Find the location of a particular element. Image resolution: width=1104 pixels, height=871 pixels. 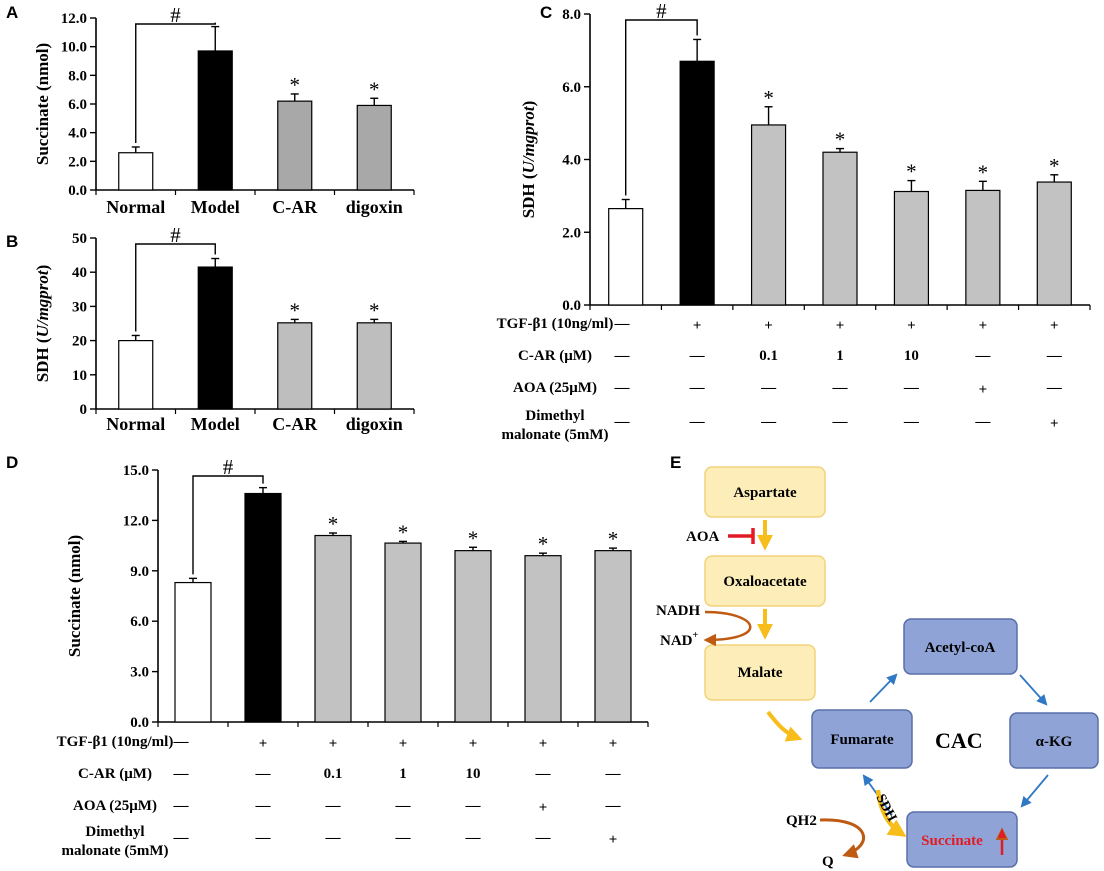

arrow-fumarate-acetylcoa is located at coordinates (883, 688).